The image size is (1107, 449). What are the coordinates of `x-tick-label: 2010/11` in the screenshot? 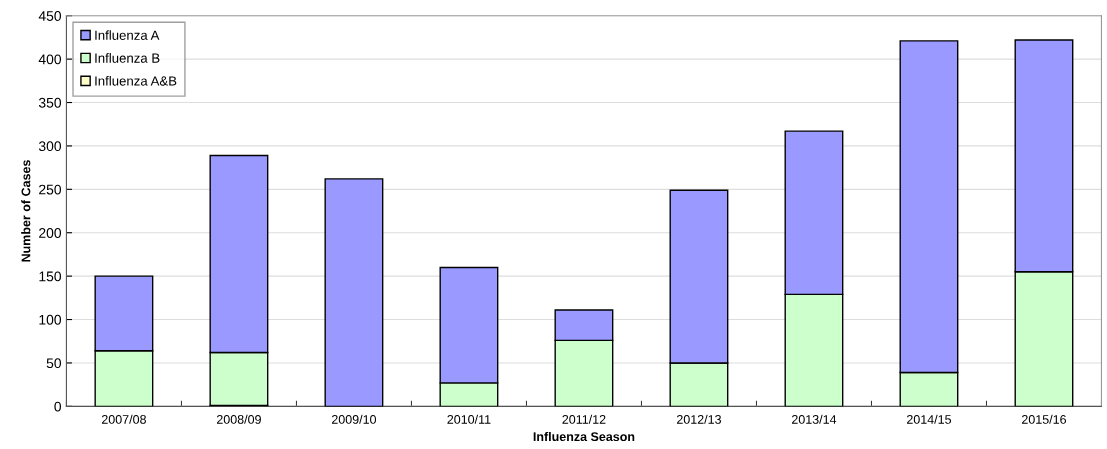 It's located at (469, 419).